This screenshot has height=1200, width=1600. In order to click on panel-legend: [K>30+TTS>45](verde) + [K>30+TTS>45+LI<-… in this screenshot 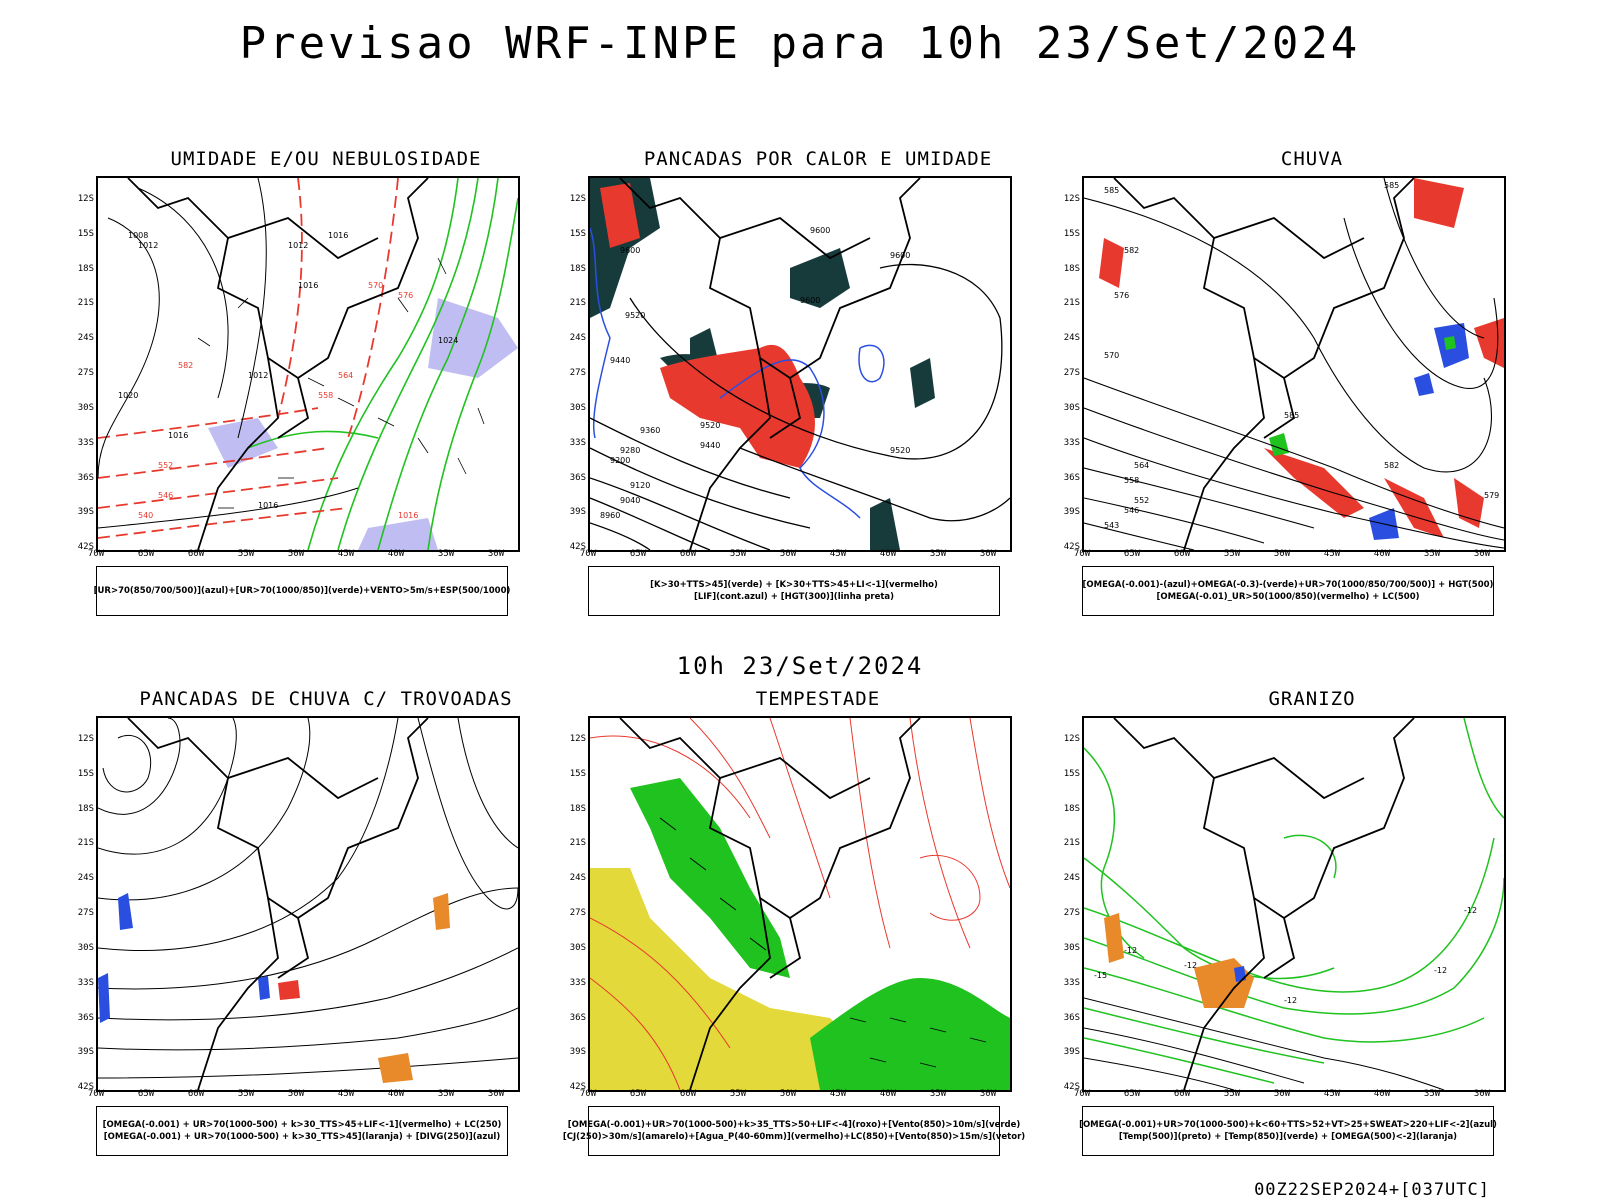, I will do `click(794, 591)`.